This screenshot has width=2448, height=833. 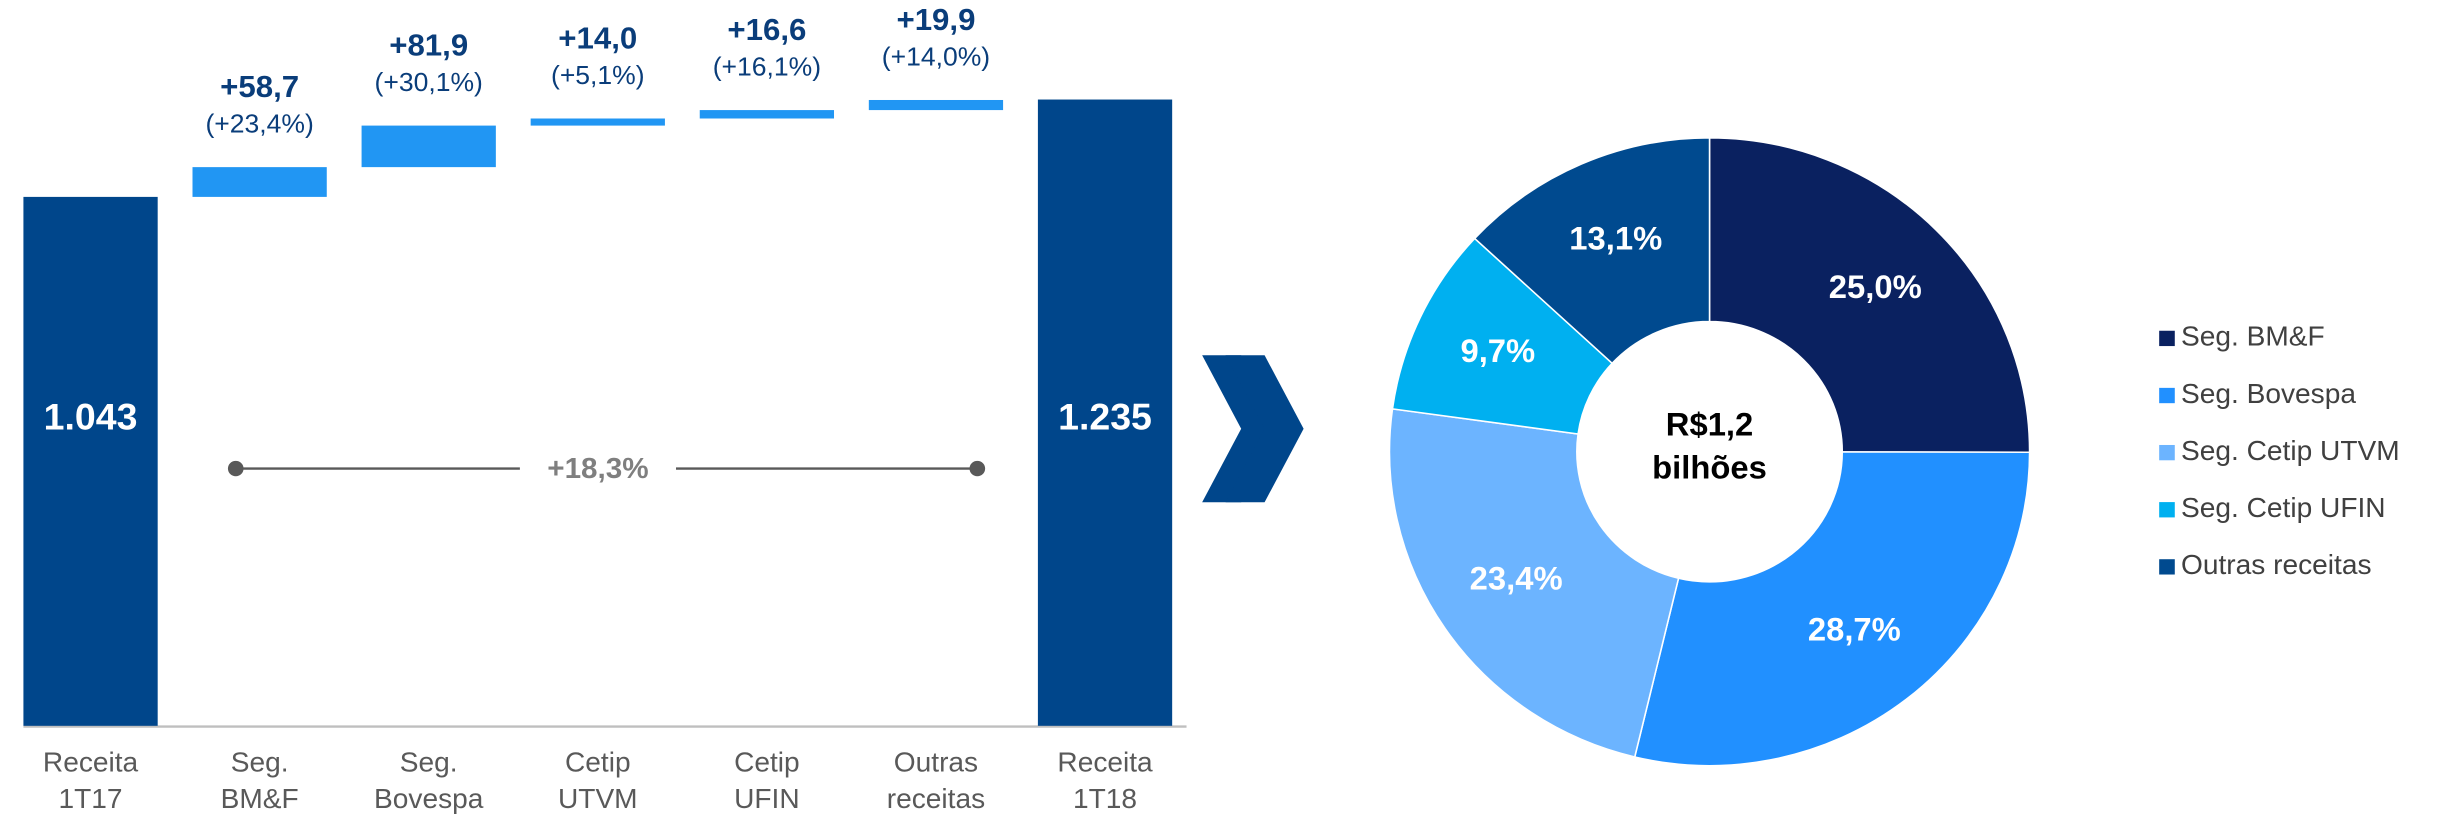 I want to click on annotation: +18,3%, so click(x=597, y=468).